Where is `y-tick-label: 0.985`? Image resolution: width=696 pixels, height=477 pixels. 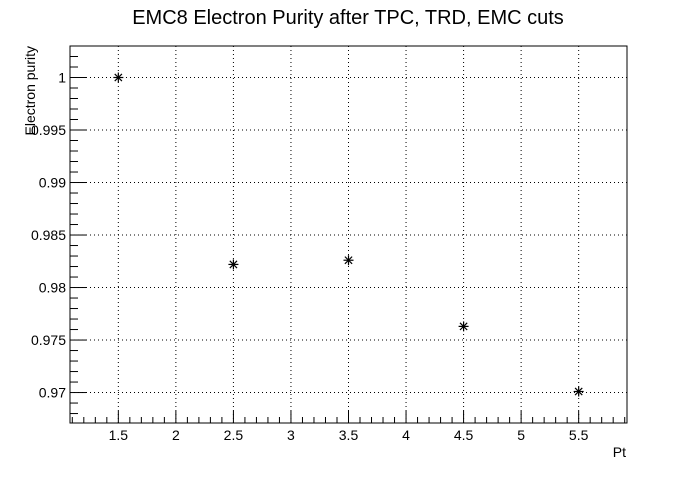
y-tick-label: 0.985 is located at coordinates (48, 235).